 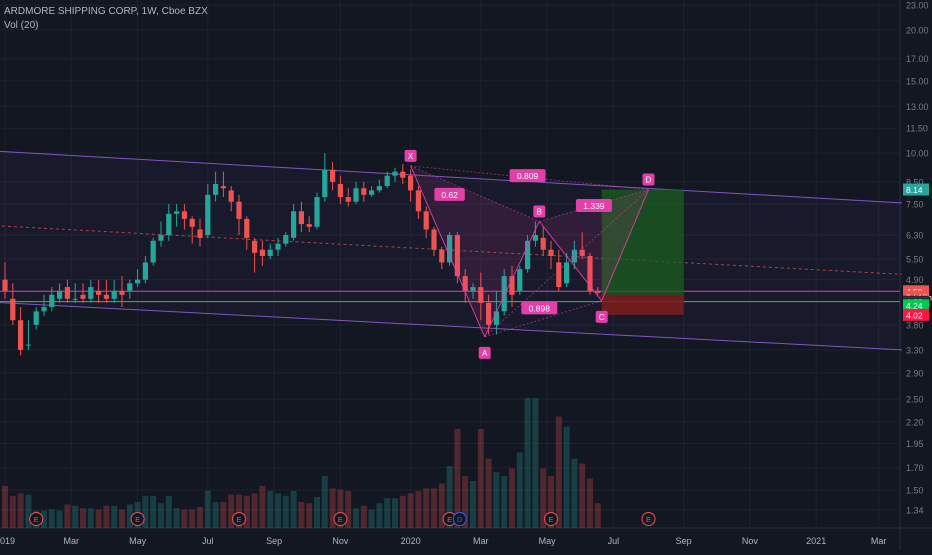 I want to click on x-tick-label: Mar, so click(x=481, y=541).